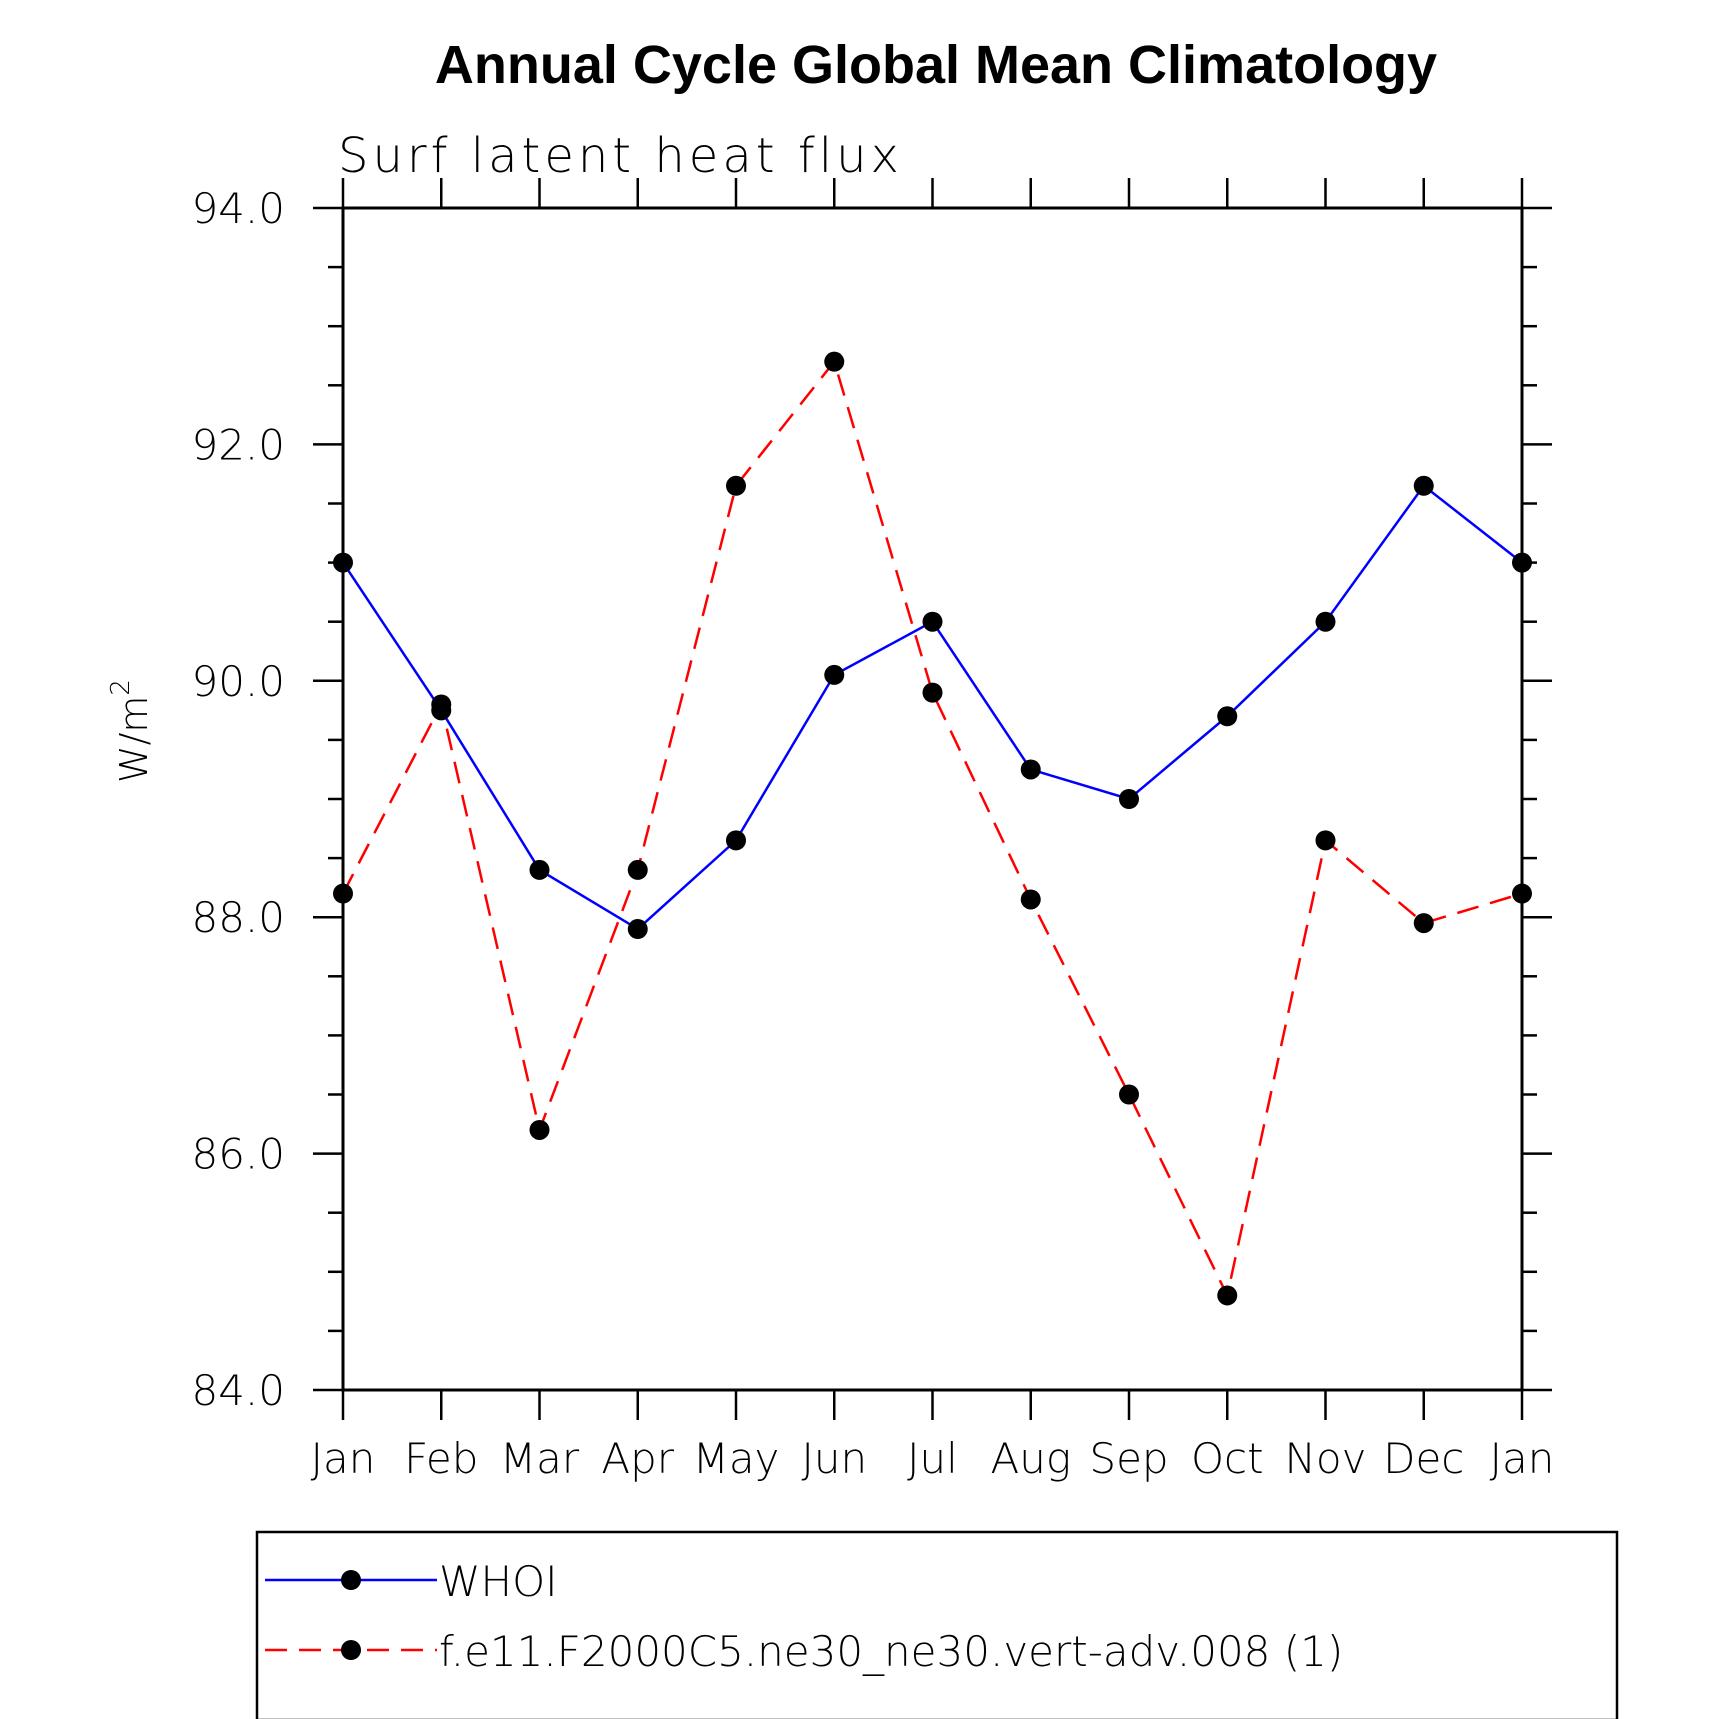 The image size is (1710, 1719). I want to click on x-tick-label: Dec, so click(1423, 1458).